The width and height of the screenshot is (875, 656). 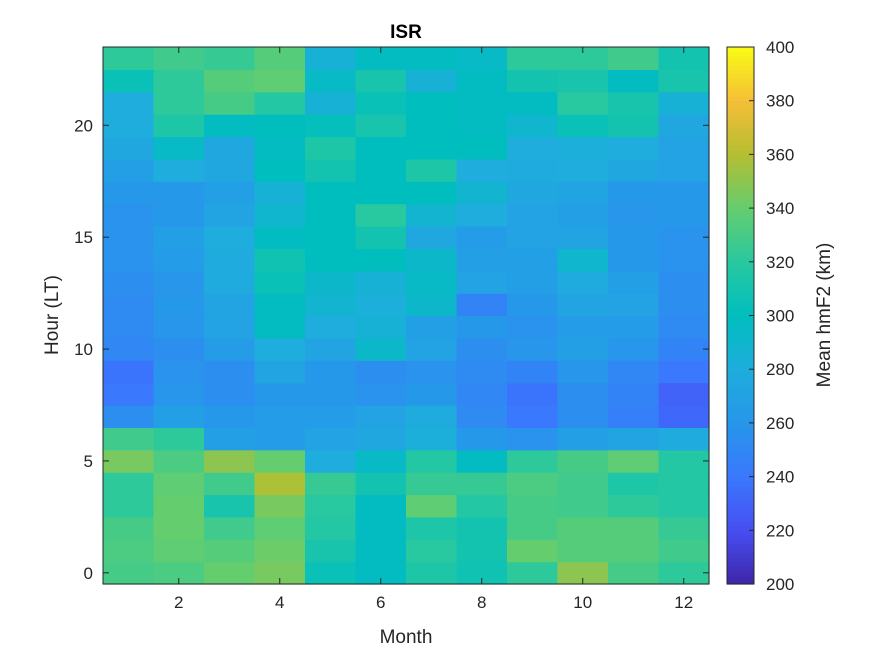 What do you see at coordinates (331, 573) in the screenshot?
I see `heatmap-cell-m5-h0` at bounding box center [331, 573].